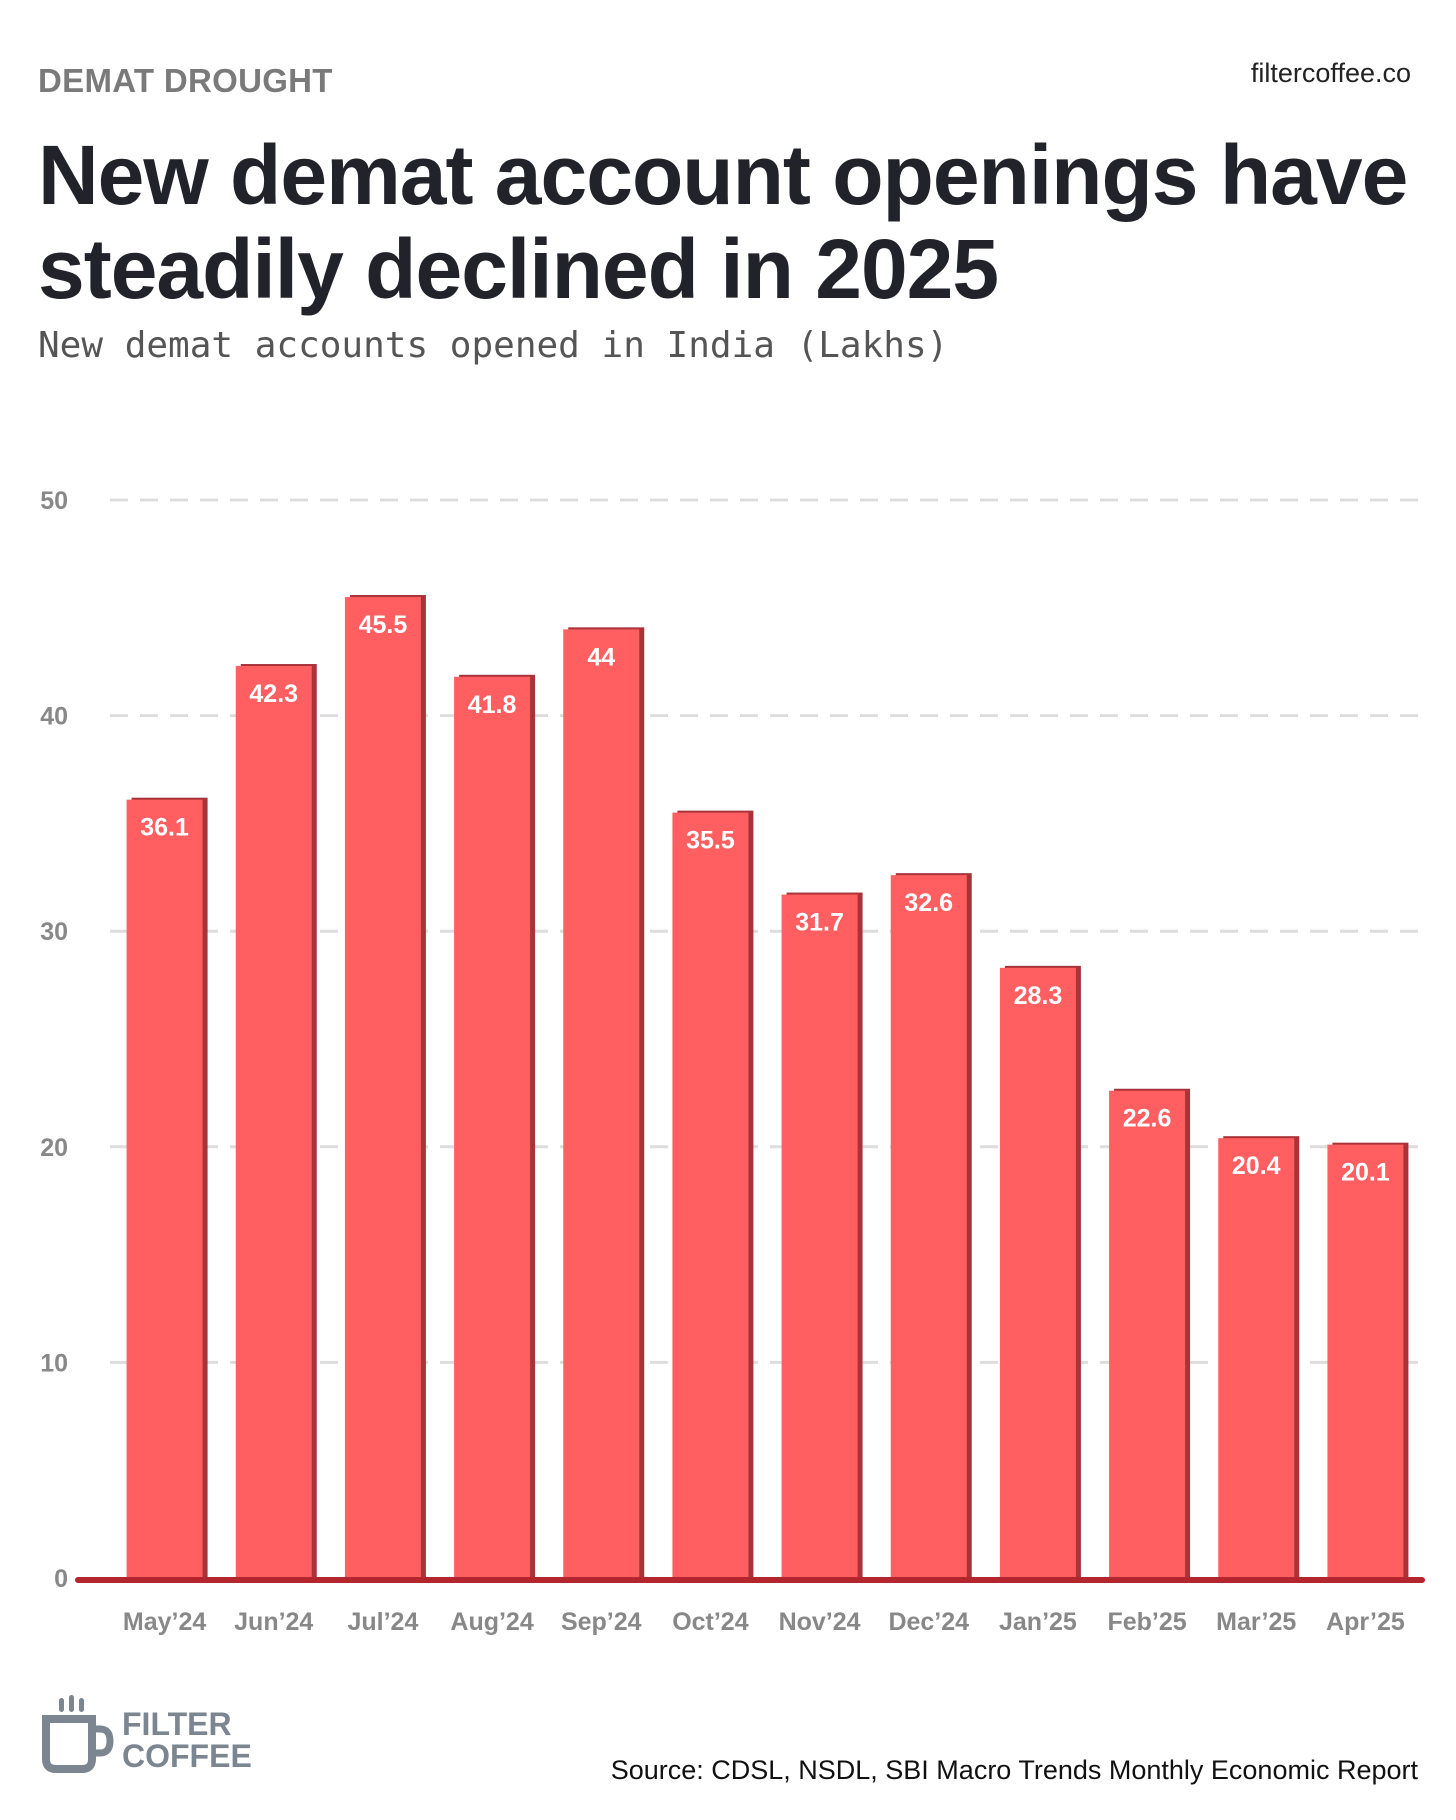  What do you see at coordinates (54, 501) in the screenshot?
I see `y-tick-label: 50` at bounding box center [54, 501].